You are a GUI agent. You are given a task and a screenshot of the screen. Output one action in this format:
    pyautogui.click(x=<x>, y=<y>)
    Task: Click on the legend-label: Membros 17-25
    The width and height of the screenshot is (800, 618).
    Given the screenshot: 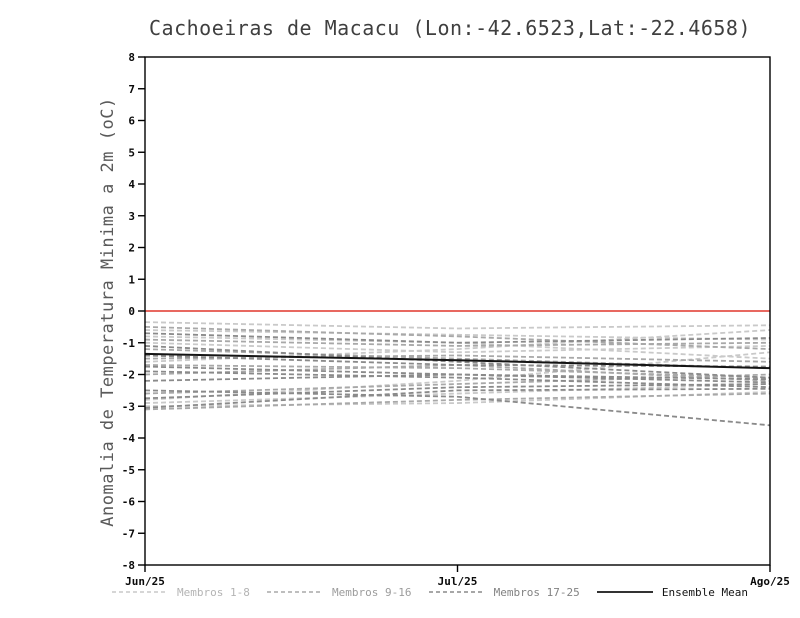 What is the action you would take?
    pyautogui.click(x=536, y=592)
    